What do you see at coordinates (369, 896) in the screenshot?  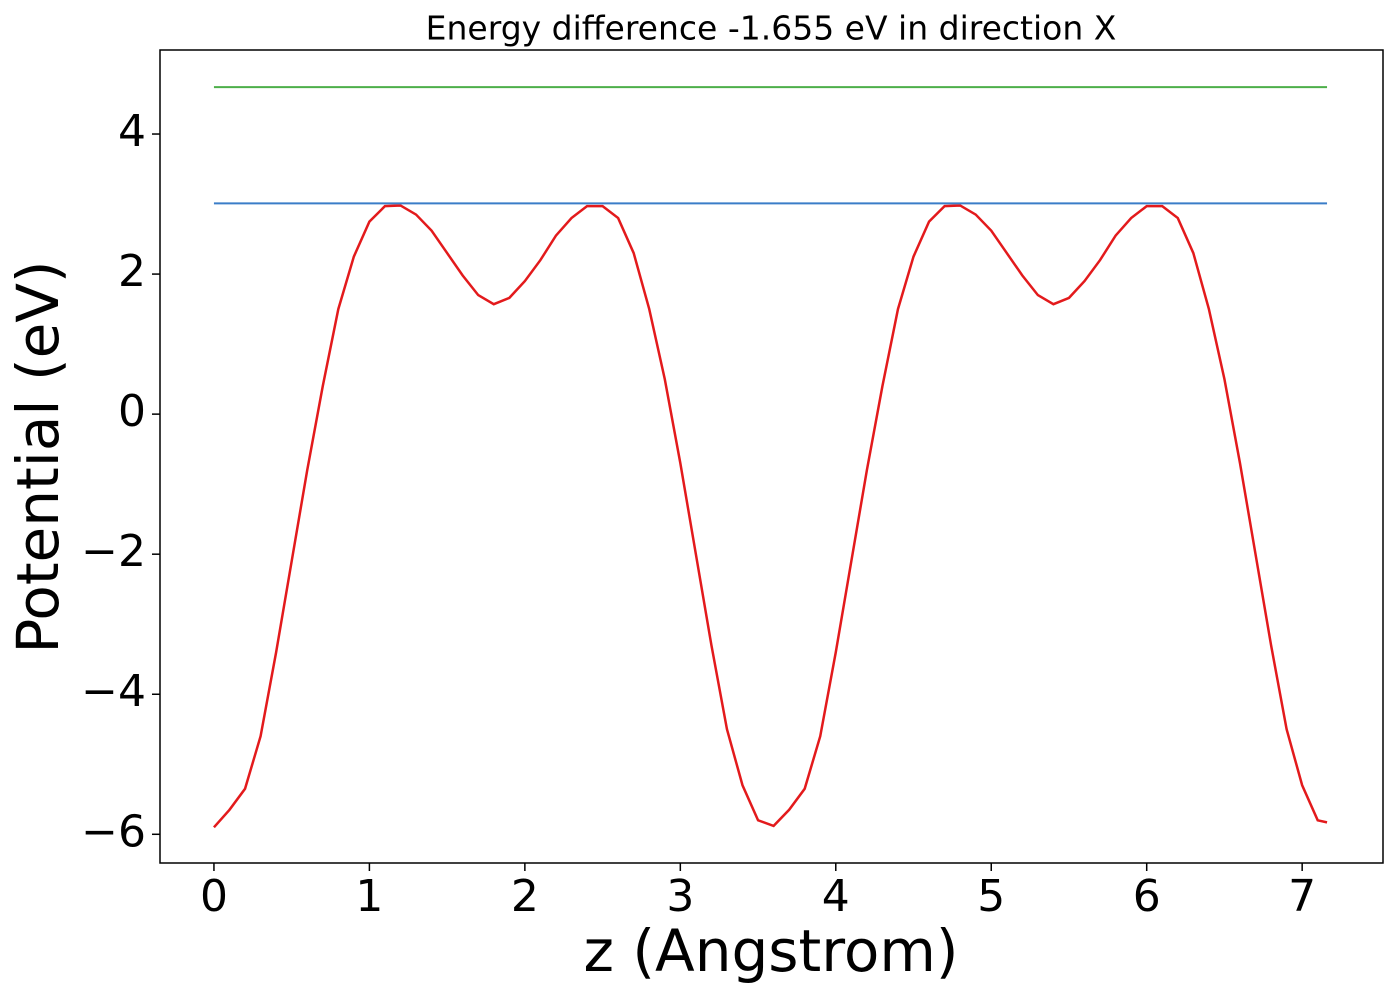 I see `x-tick-label: 1` at bounding box center [369, 896].